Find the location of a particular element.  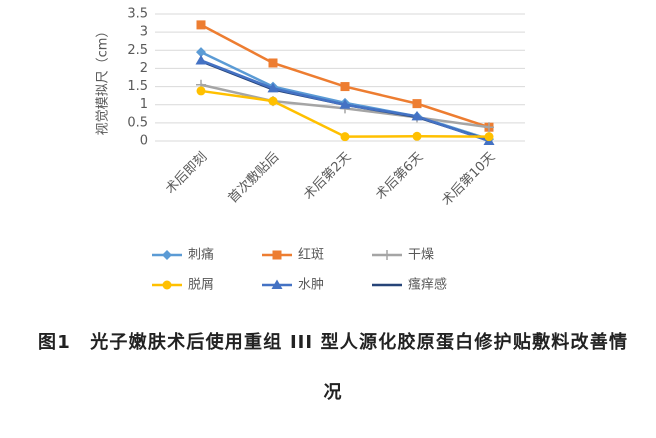

y-tick-label: 3 is located at coordinates (144, 32).